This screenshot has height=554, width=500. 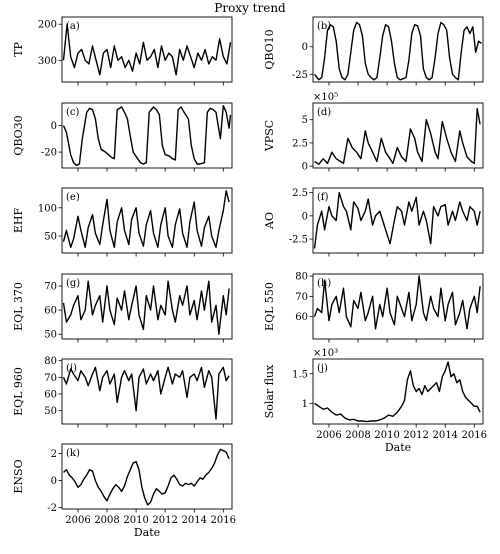 What do you see at coordinates (269, 221) in the screenshot?
I see `y-axis-label: AO` at bounding box center [269, 221].